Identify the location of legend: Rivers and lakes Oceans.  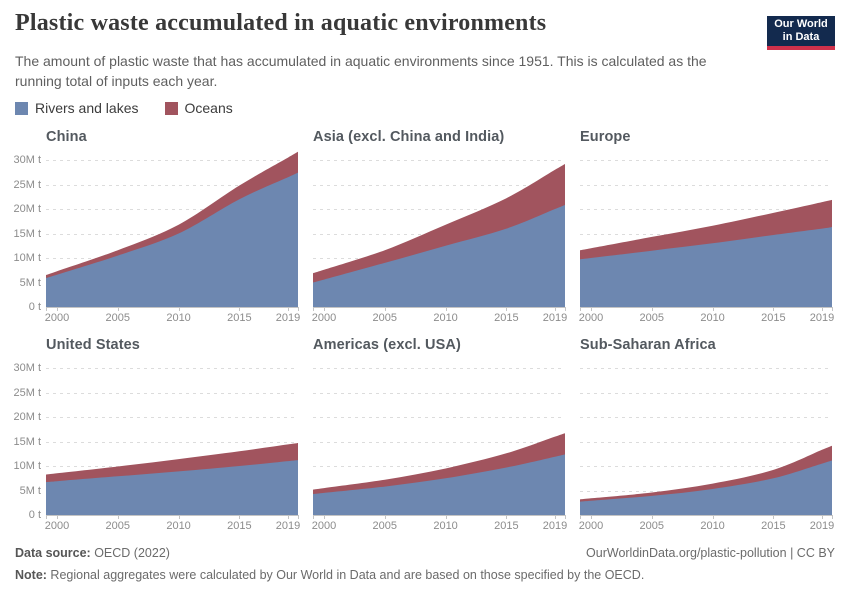
(124, 108).